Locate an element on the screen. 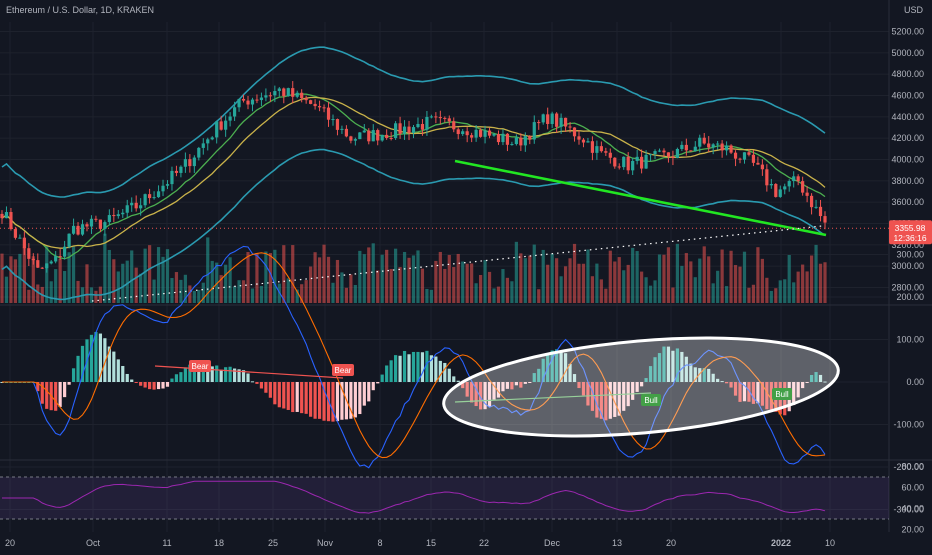  rsi-tick-label: 20.00 is located at coordinates (912, 530).